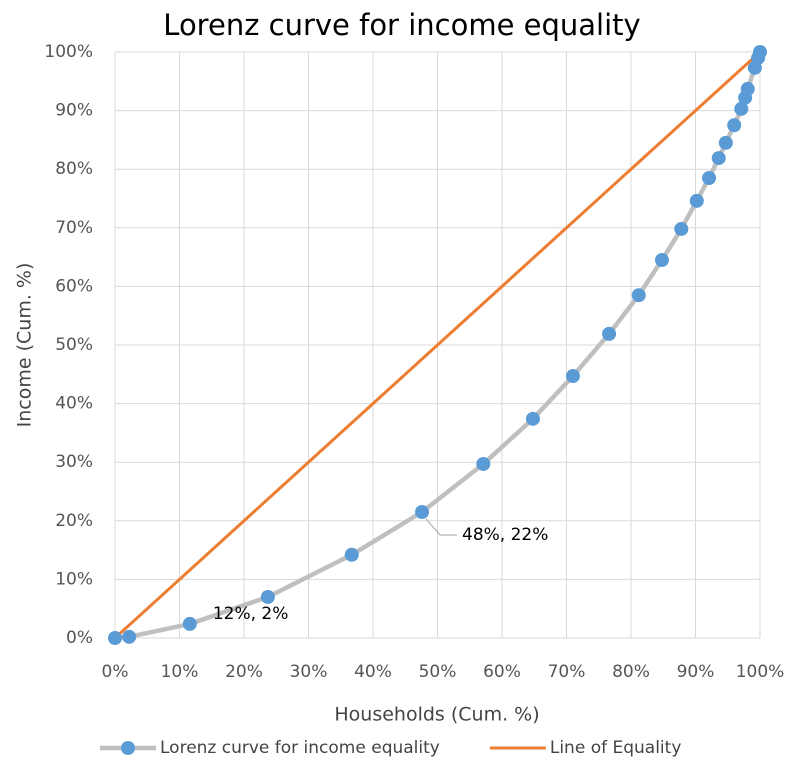 This screenshot has width=789, height=762. I want to click on legend-label: Lorenz curve for income equality, so click(300, 748).